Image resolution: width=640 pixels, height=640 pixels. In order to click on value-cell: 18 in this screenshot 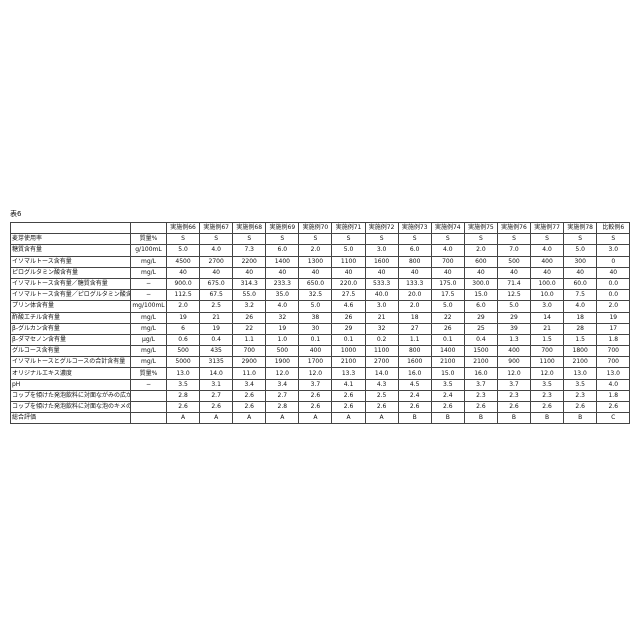, I will do `click(414, 317)`.